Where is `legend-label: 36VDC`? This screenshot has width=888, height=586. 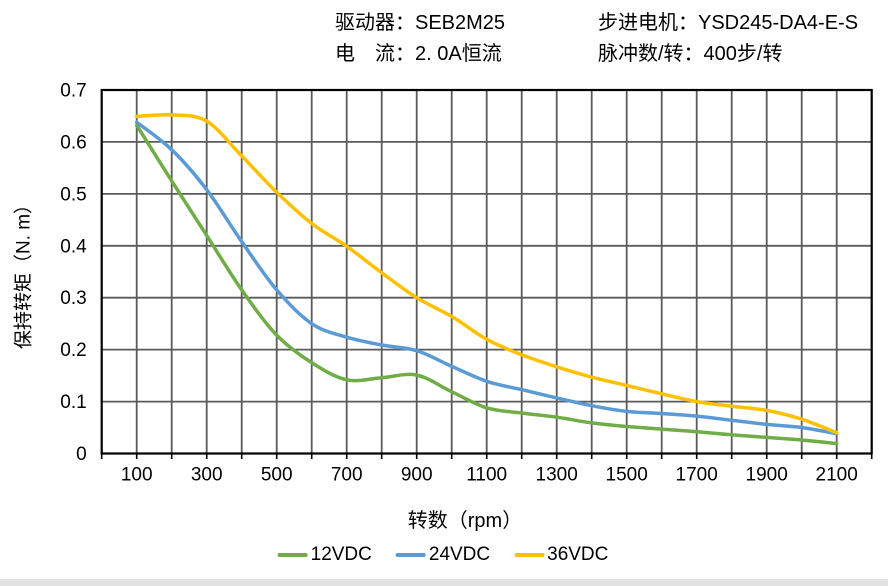
legend-label: 36VDC is located at coordinates (578, 554).